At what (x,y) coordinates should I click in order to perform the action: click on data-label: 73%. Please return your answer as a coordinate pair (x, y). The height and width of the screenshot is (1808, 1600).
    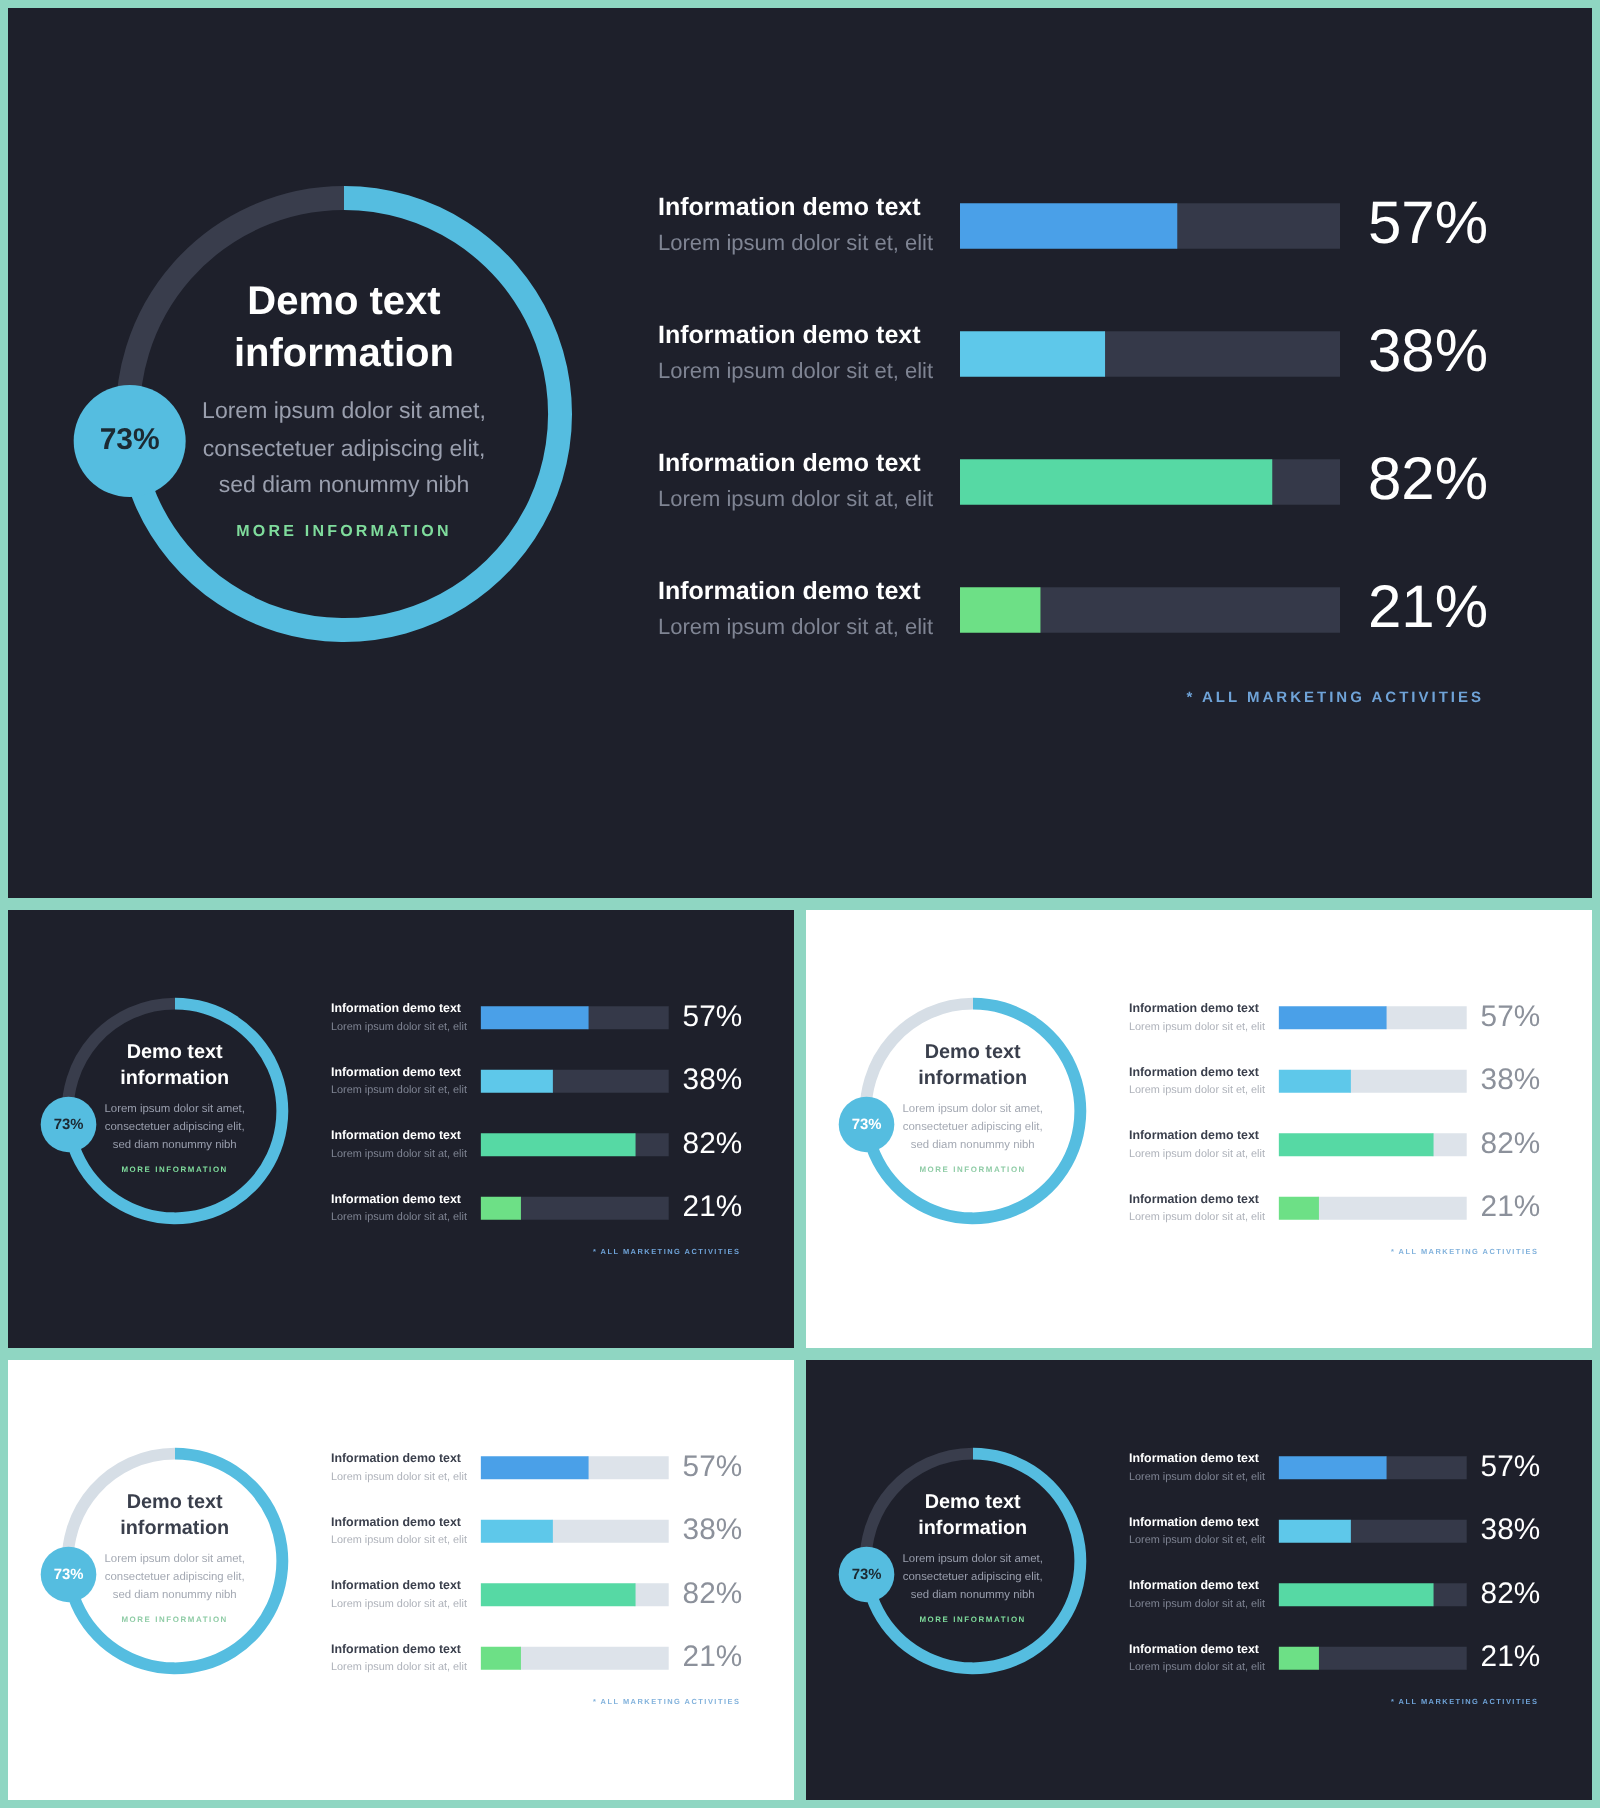
    Looking at the image, I should click on (129, 440).